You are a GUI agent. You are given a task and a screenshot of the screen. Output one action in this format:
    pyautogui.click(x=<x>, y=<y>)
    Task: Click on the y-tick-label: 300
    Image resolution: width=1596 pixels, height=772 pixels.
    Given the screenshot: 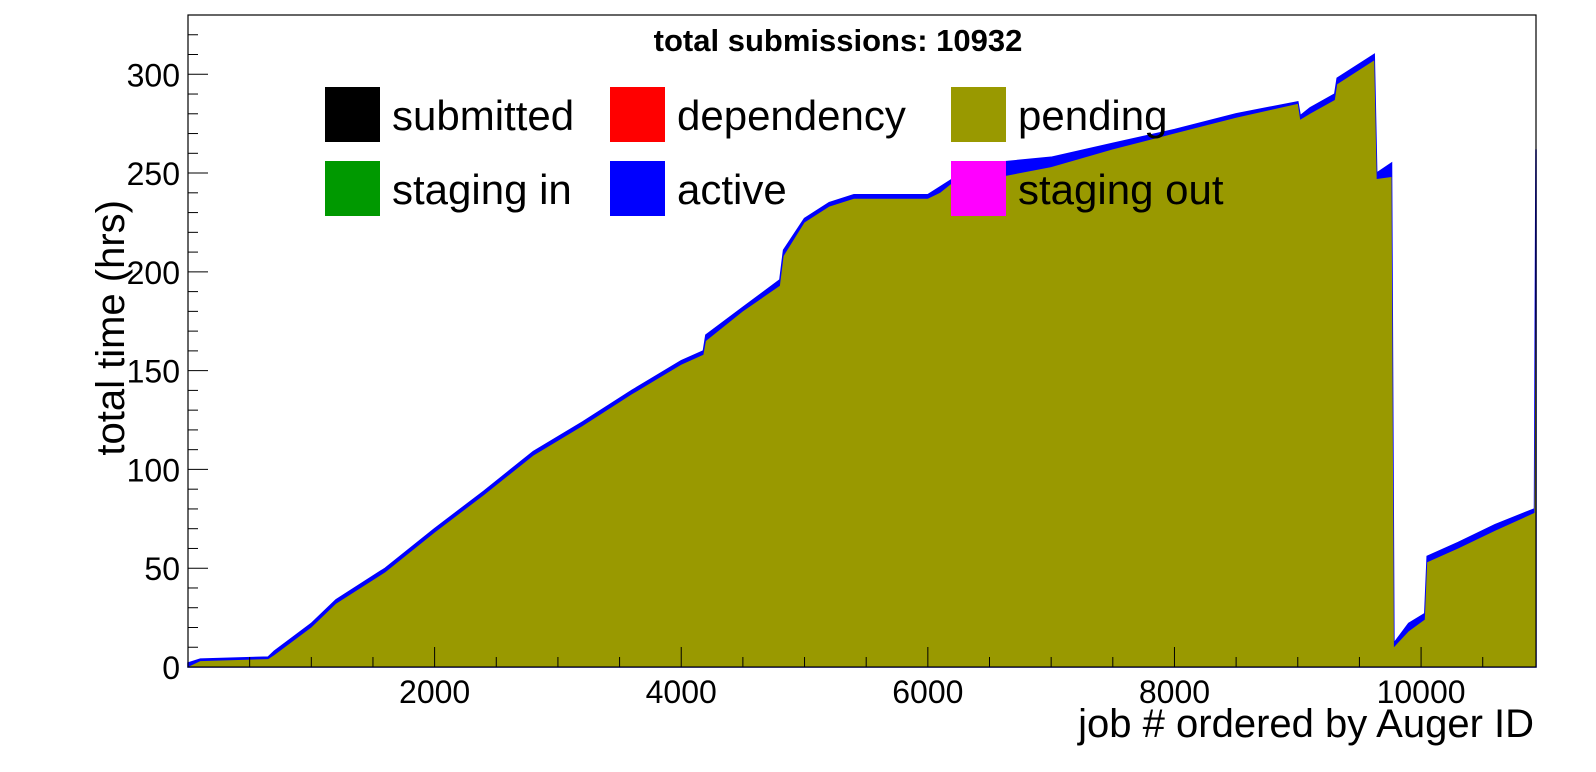 What is the action you would take?
    pyautogui.click(x=153, y=75)
    